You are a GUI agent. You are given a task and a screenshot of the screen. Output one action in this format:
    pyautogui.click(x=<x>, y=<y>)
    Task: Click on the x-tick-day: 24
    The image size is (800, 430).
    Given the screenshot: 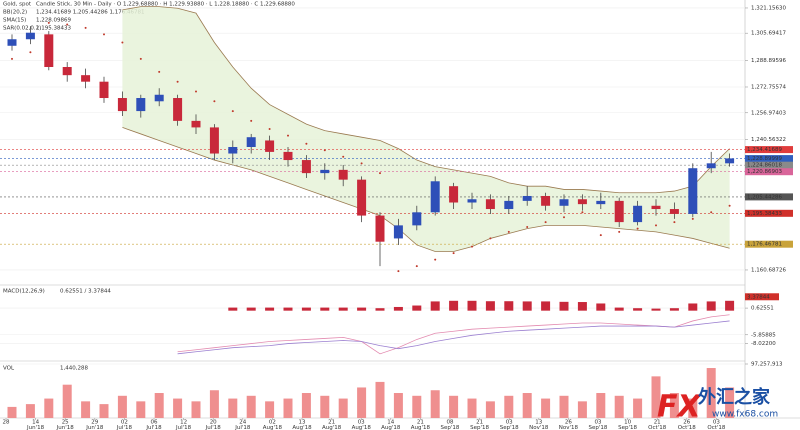 What is the action you would take?
    pyautogui.click(x=242, y=423)
    